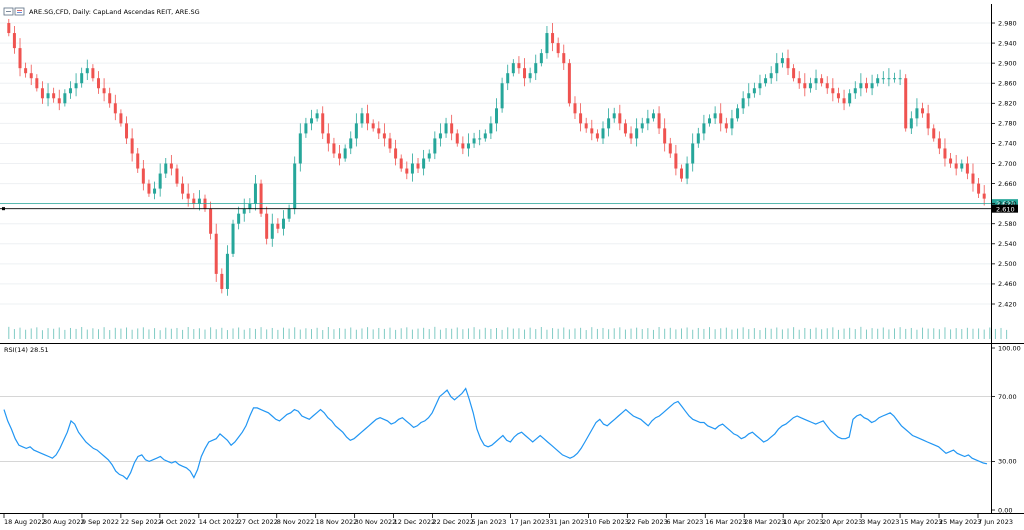  What do you see at coordinates (1007, 124) in the screenshot?
I see `price-tick-label: 2.780` at bounding box center [1007, 124].